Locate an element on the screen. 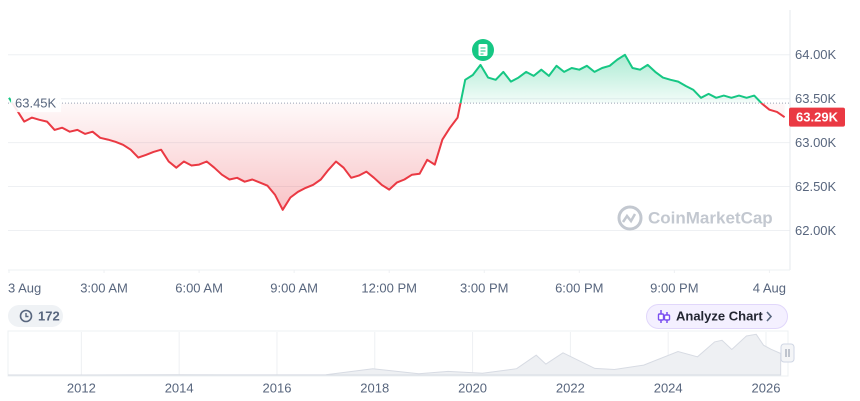 This screenshot has height=401, width=860. x-tick-label: 12:00 PM is located at coordinates (389, 287).